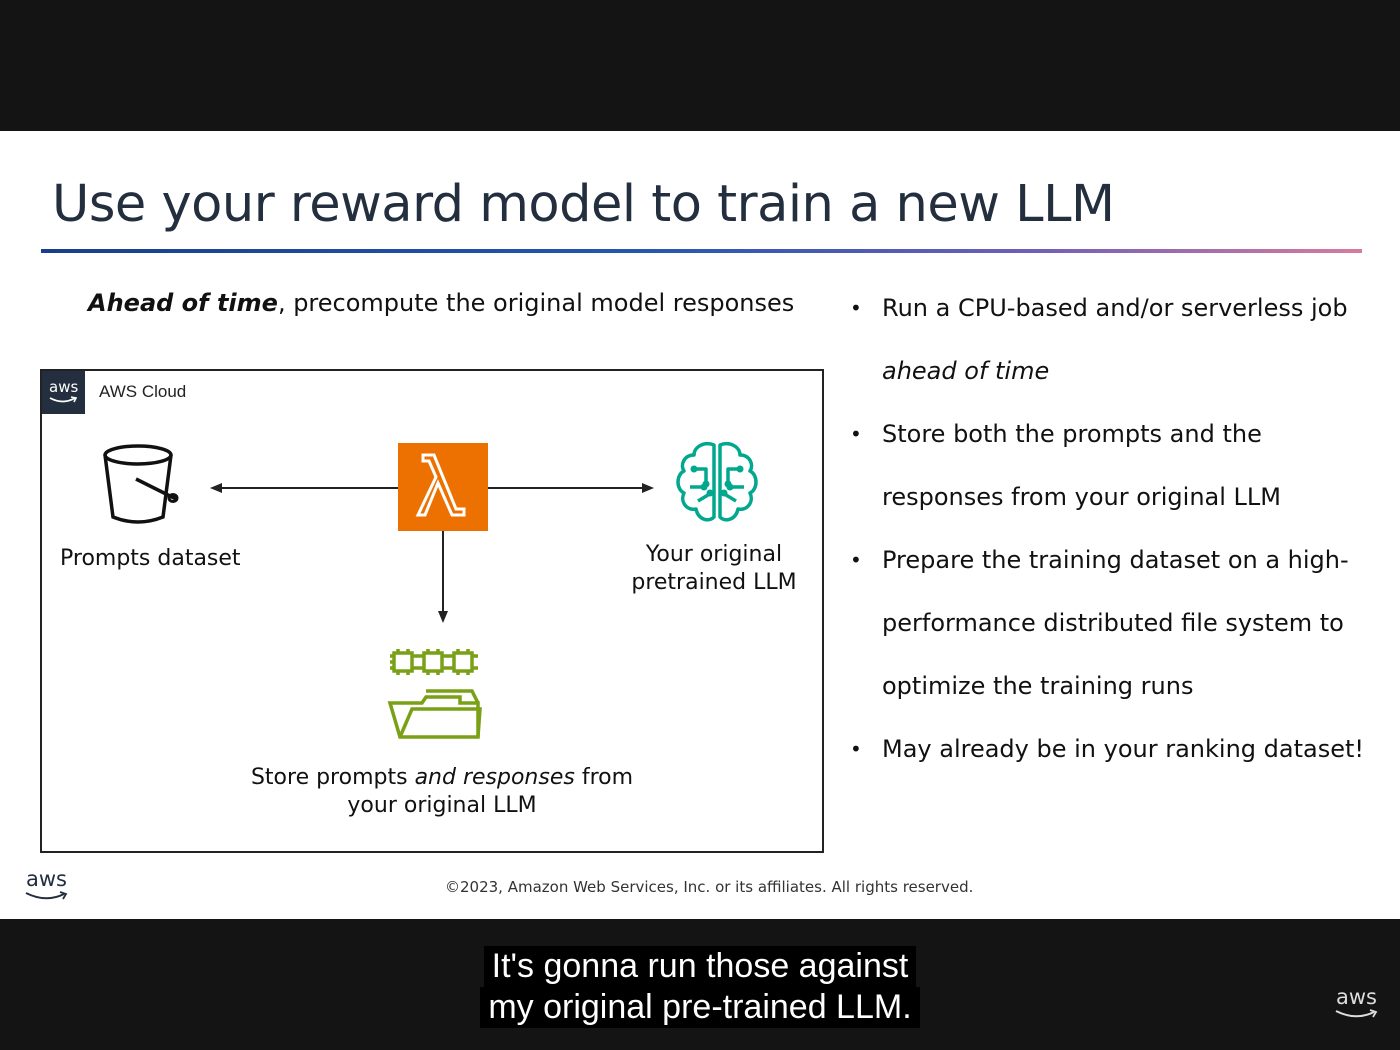 The height and width of the screenshot is (1050, 1400). I want to click on footer-aws-smile-icon, so click(46, 895).